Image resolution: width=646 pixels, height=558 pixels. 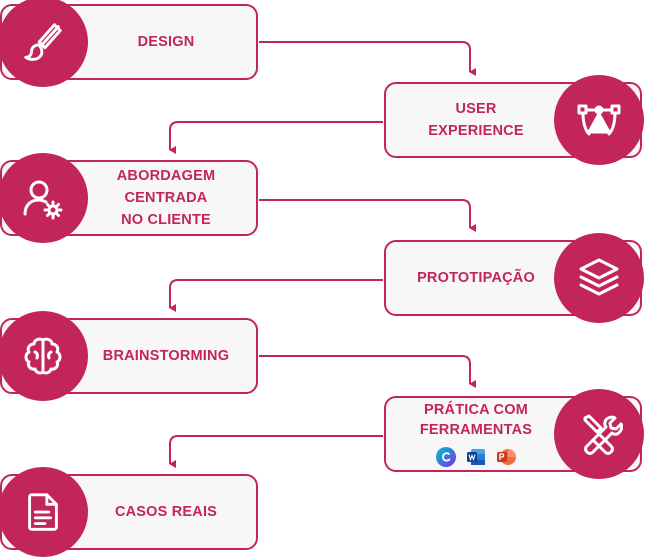 I want to click on step-label: USER EXPERIENCE, so click(x=476, y=120).